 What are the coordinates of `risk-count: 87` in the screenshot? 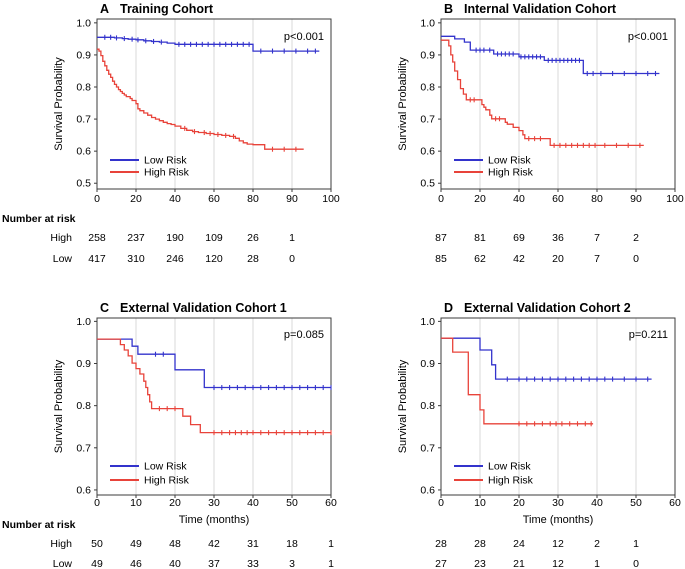 It's located at (441, 238).